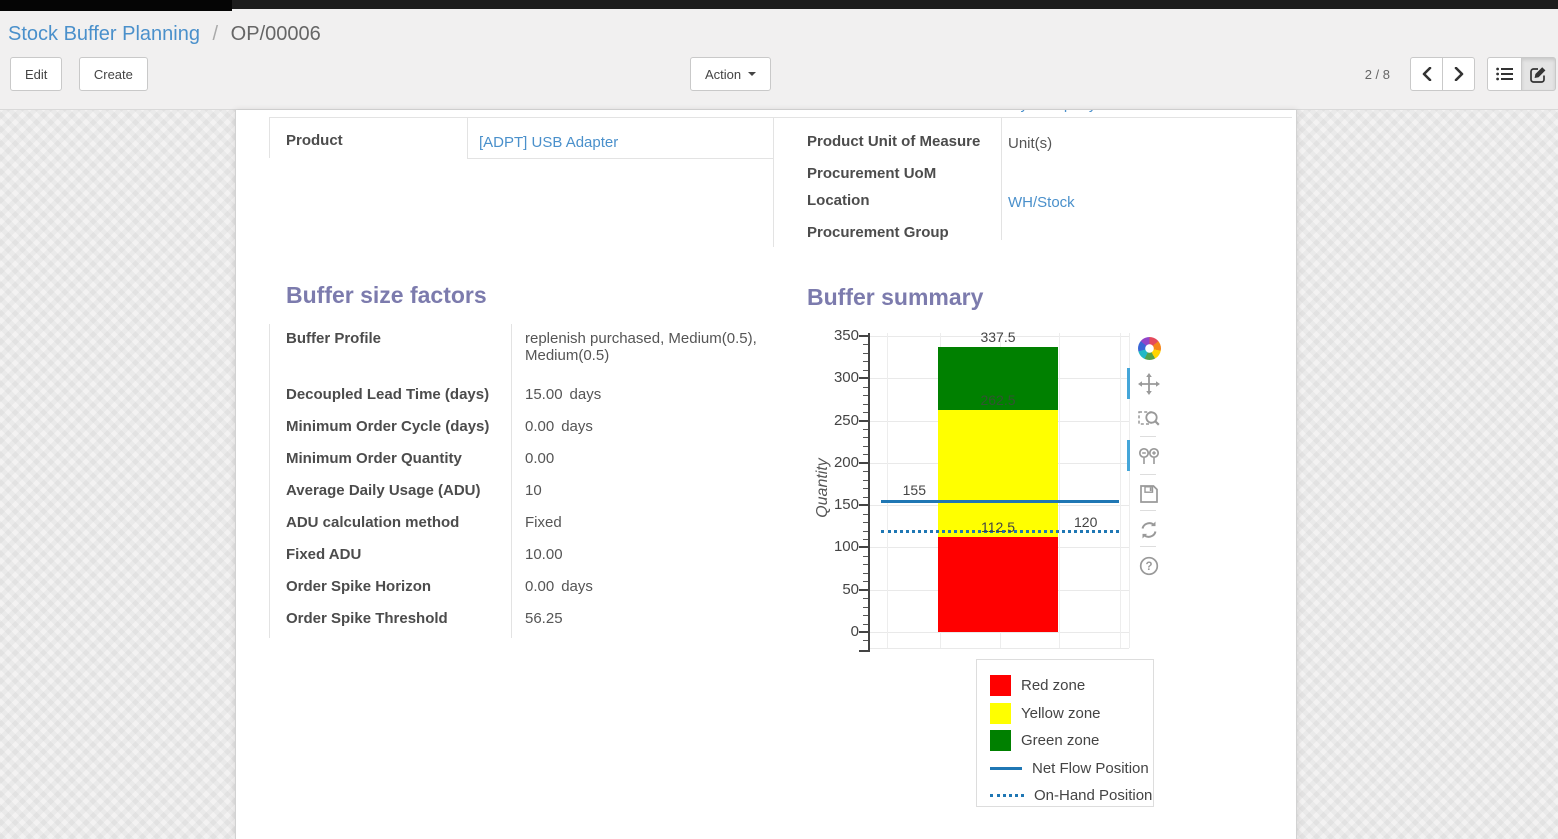 This screenshot has width=1558, height=839. I want to click on action-dropdown-button: Action, so click(731, 74).